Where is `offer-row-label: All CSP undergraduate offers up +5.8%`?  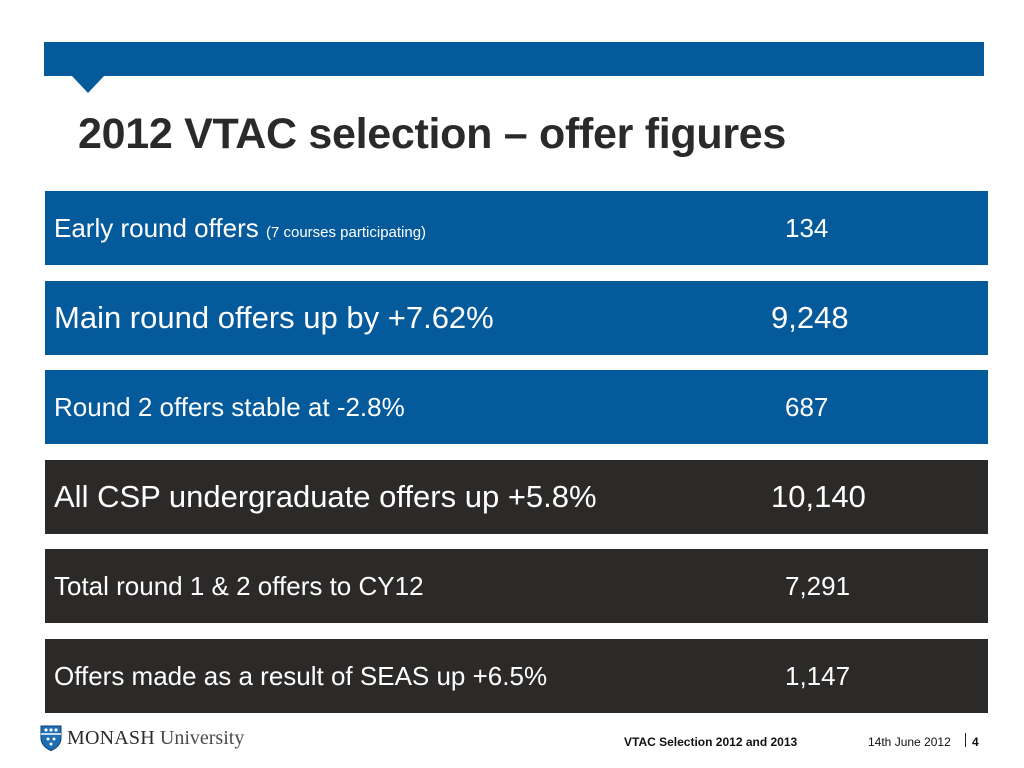 offer-row-label: All CSP undergraduate offers up +5.8% is located at coordinates (325, 496).